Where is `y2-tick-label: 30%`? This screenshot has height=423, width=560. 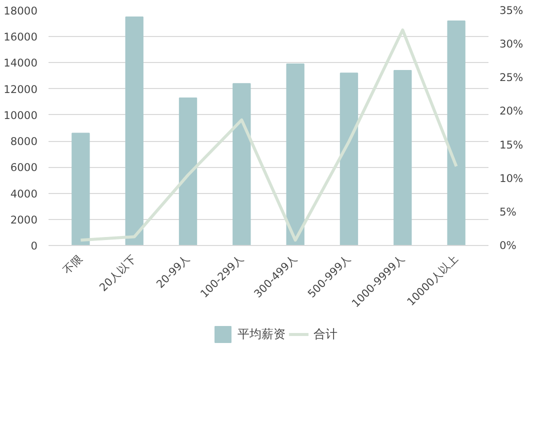
y2-tick-label: 30% is located at coordinates (512, 44).